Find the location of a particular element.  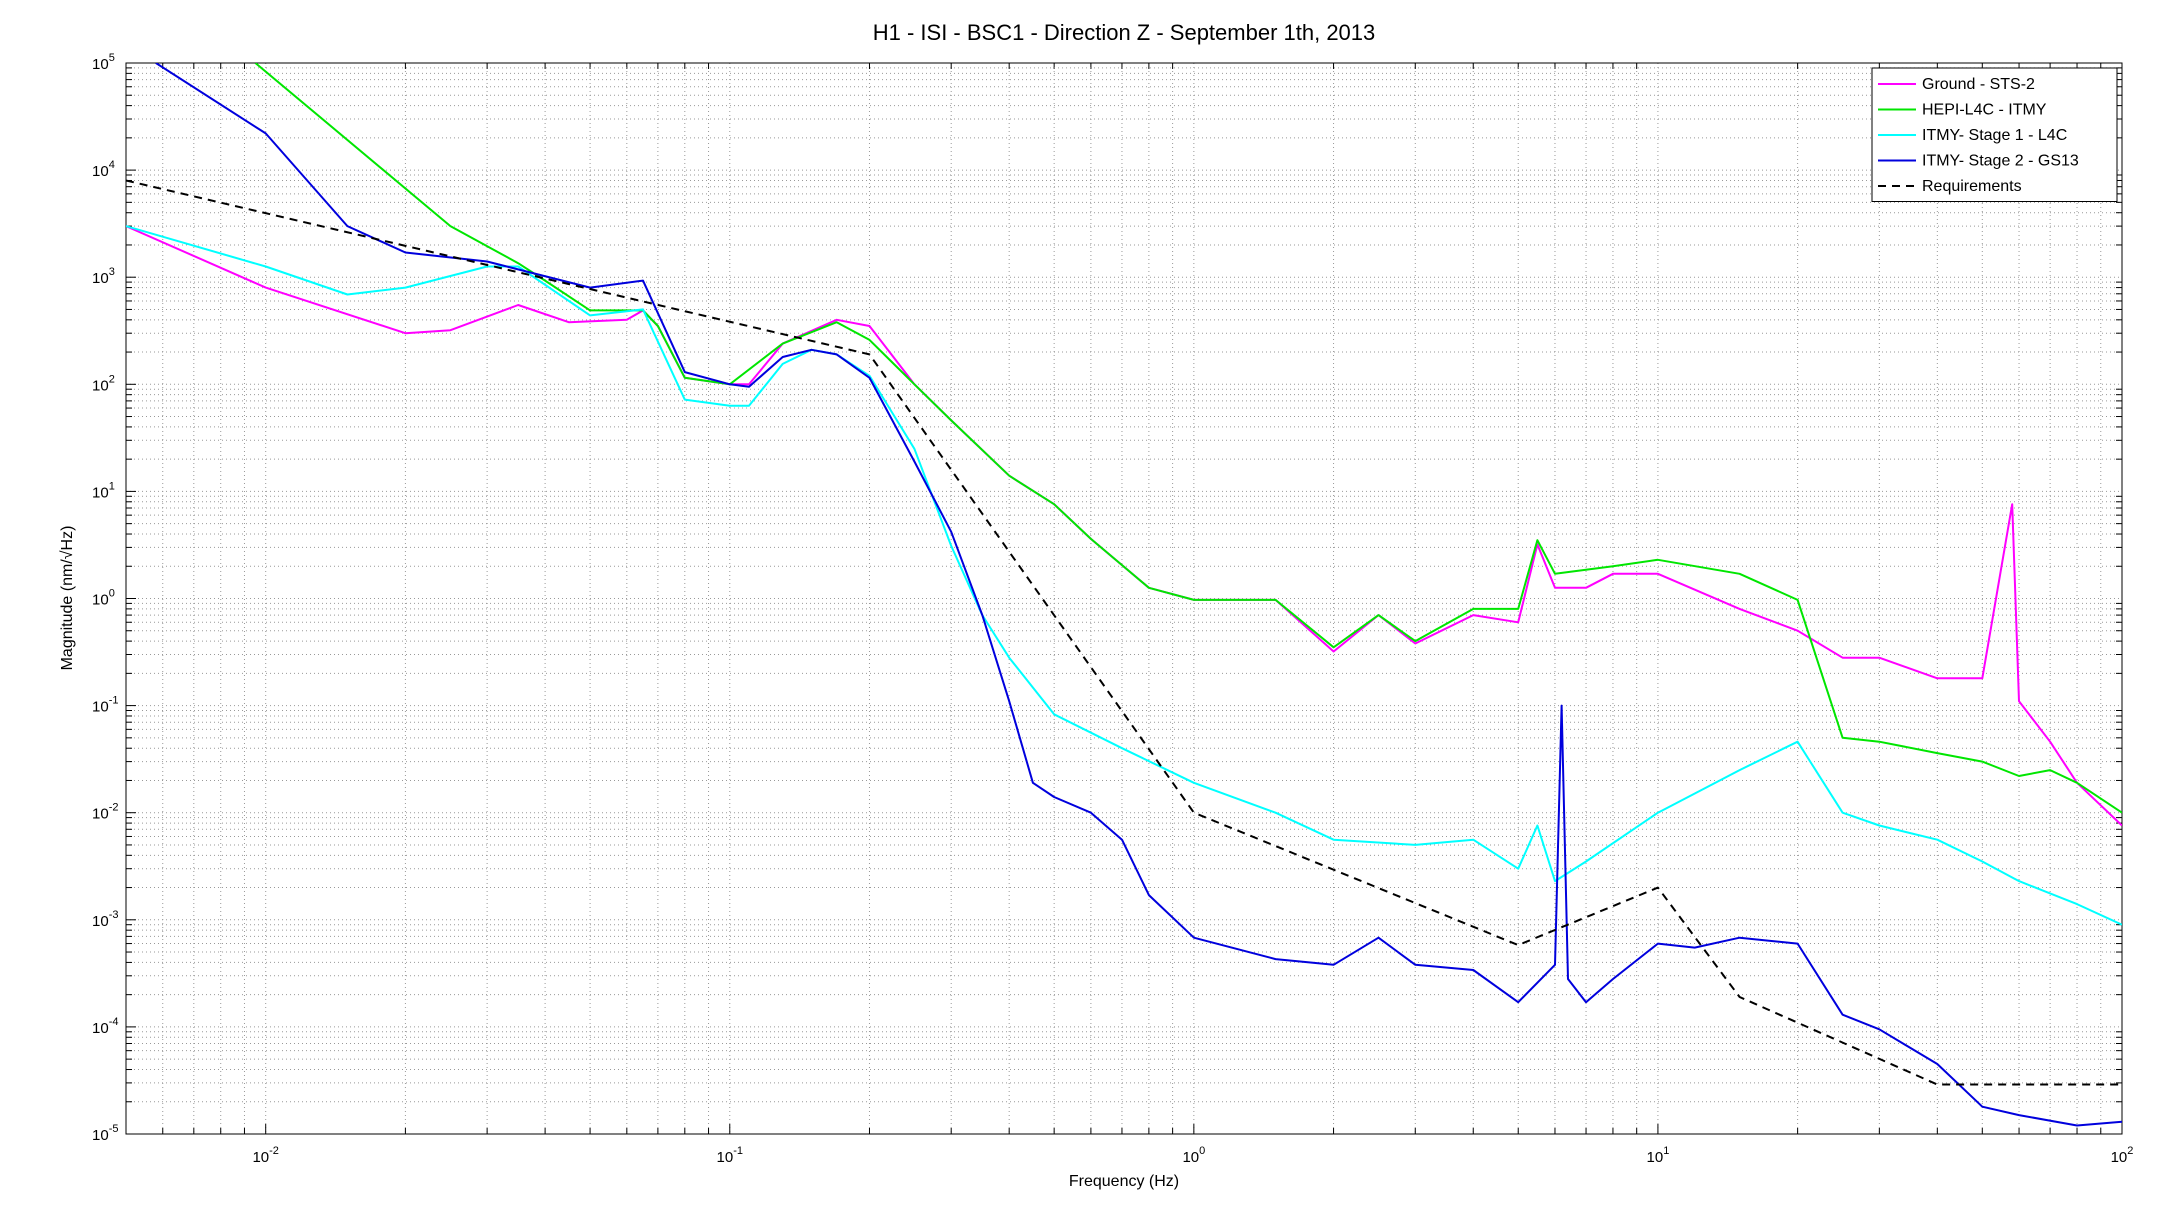

x-tick-label: 10² is located at coordinates (2122, 1155).